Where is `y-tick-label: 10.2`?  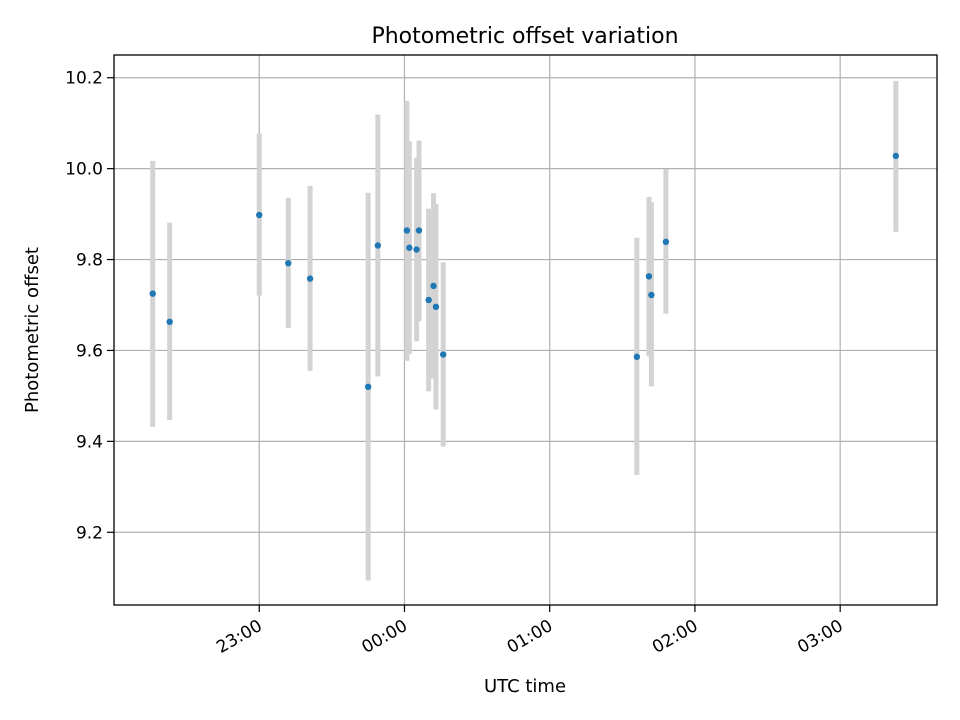 y-tick-label: 10.2 is located at coordinates (84, 79).